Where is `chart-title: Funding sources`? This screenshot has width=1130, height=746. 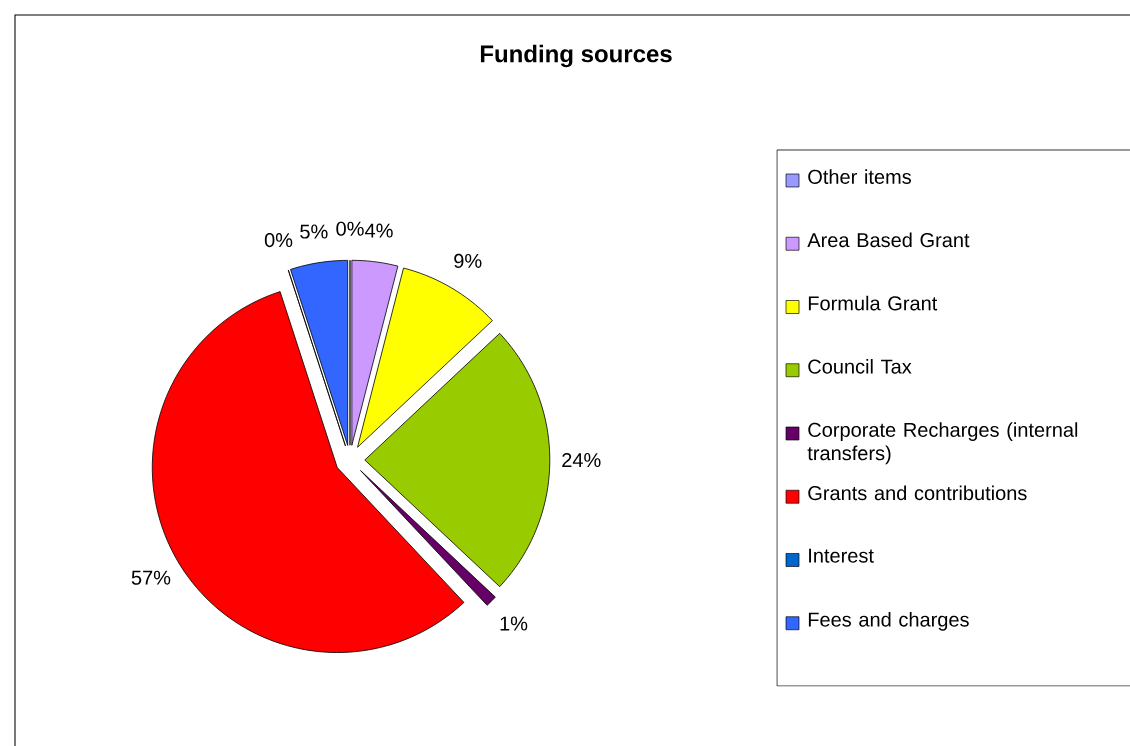 chart-title: Funding sources is located at coordinates (576, 56).